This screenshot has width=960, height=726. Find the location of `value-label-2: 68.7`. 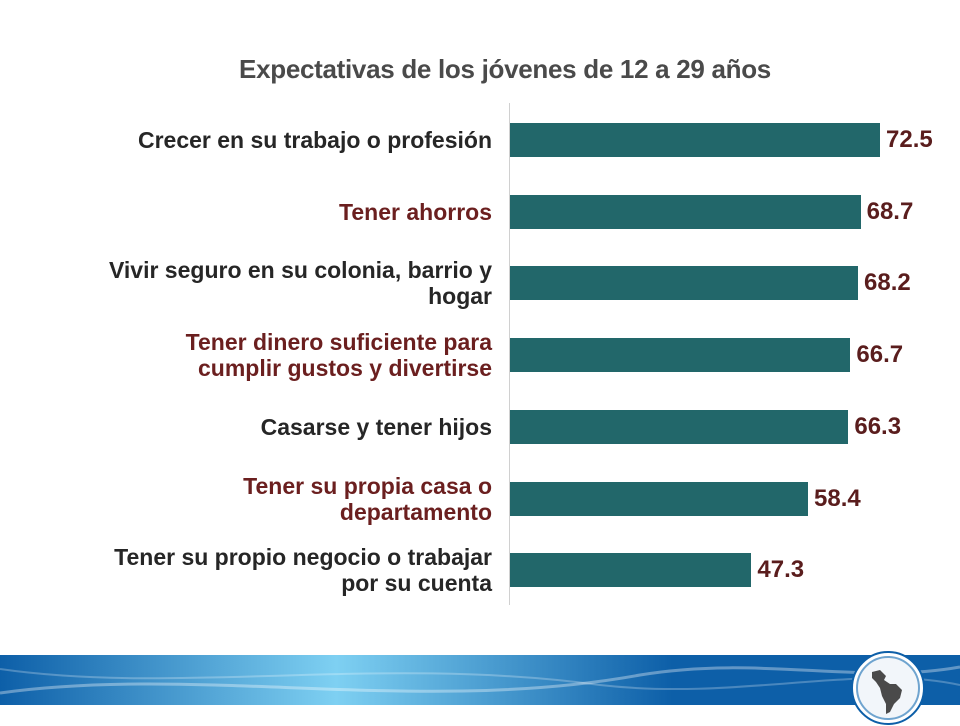

value-label-2: 68.7 is located at coordinates (890, 211).